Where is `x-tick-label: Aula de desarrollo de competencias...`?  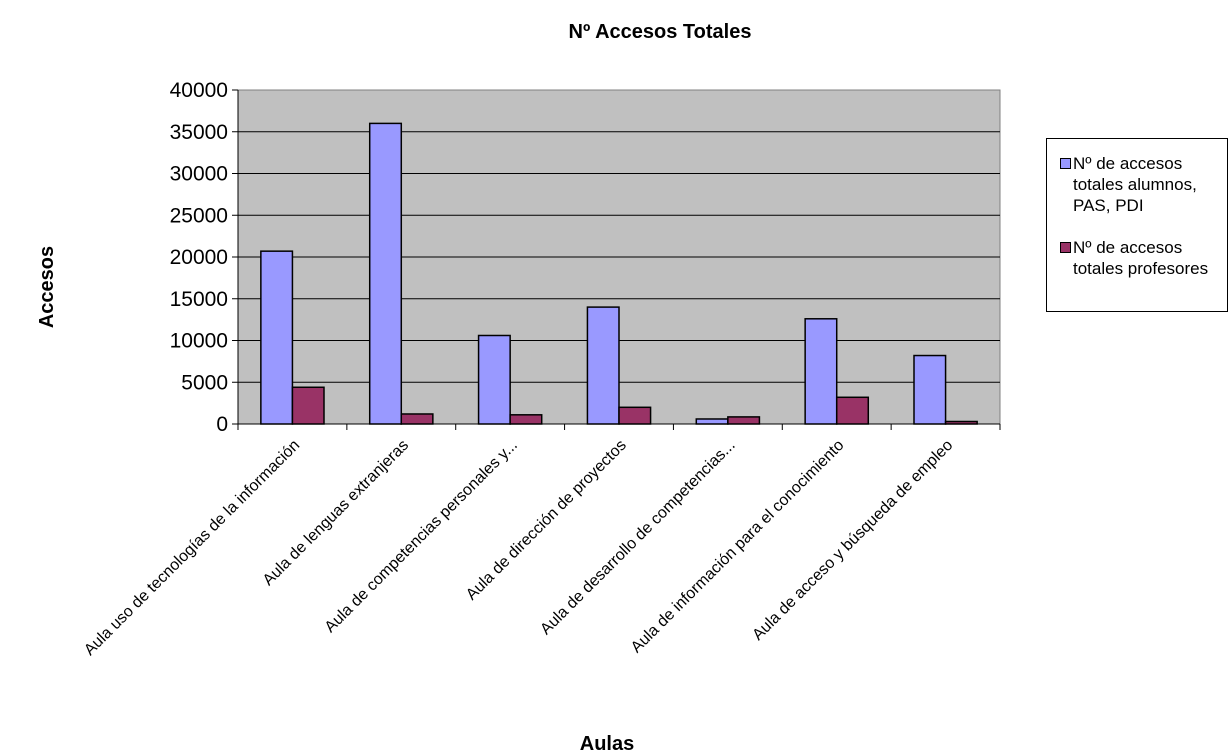 x-tick-label: Aula de desarrollo de competencias... is located at coordinates (637, 537).